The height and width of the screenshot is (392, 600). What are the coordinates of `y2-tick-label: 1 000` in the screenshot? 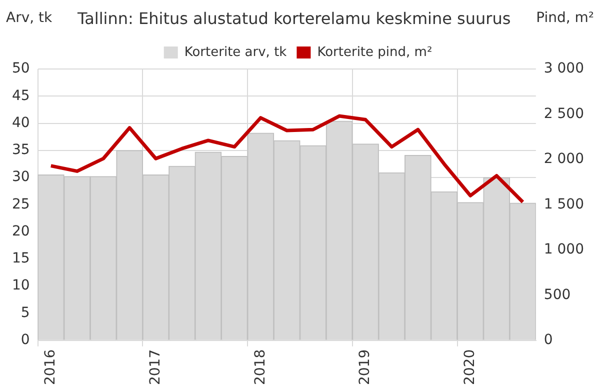 It's located at (564, 250).